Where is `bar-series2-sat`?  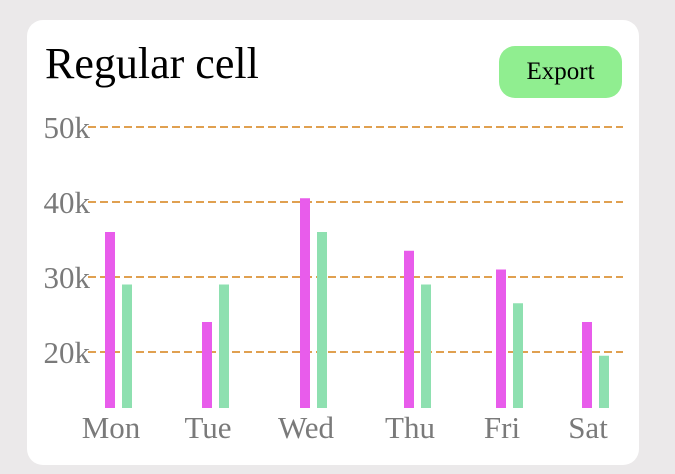 bar-series2-sat is located at coordinates (604, 381).